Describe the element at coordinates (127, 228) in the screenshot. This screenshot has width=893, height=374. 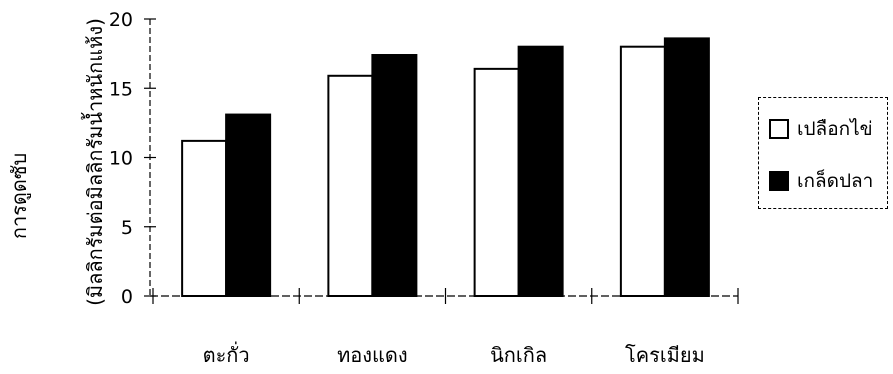
I see `y-tick-label-1: 5` at that location.